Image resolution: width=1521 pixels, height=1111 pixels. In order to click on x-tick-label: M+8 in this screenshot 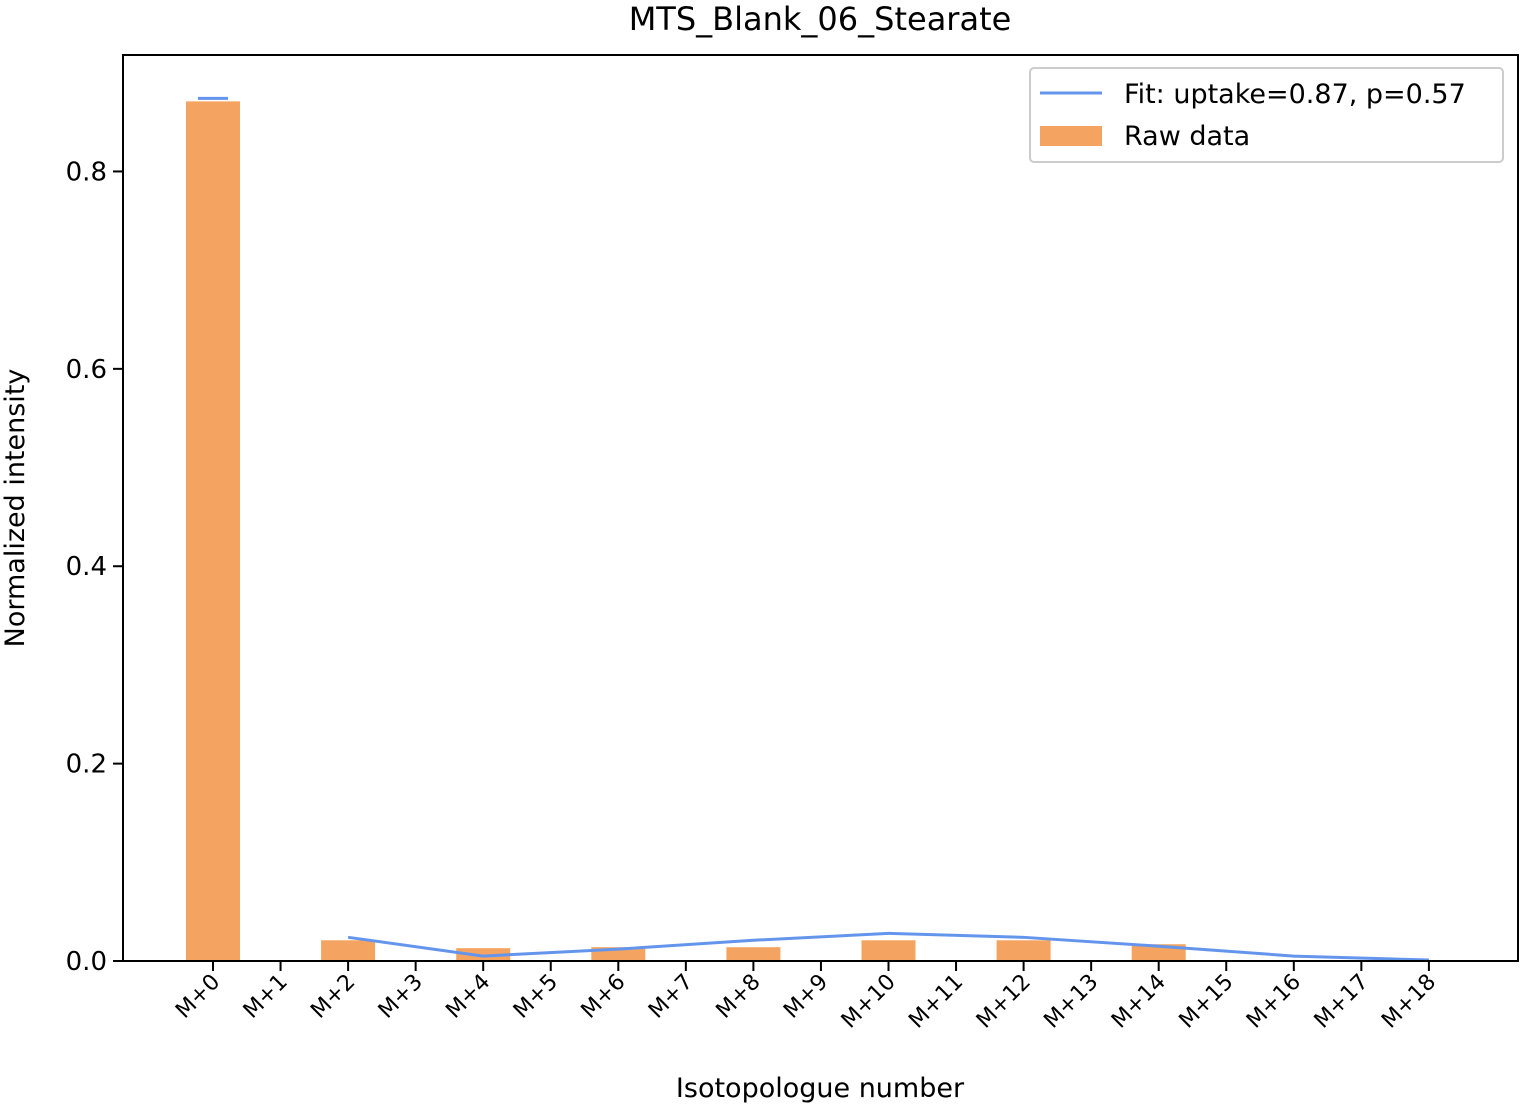, I will do `click(739, 997)`.